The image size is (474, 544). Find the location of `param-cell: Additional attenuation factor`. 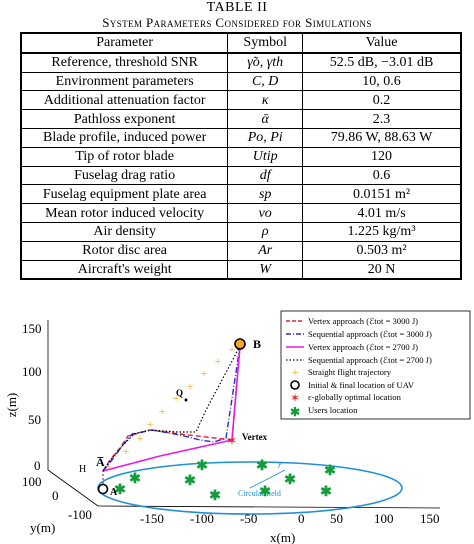

param-cell: Additional attenuation factor is located at coordinates (124, 100).